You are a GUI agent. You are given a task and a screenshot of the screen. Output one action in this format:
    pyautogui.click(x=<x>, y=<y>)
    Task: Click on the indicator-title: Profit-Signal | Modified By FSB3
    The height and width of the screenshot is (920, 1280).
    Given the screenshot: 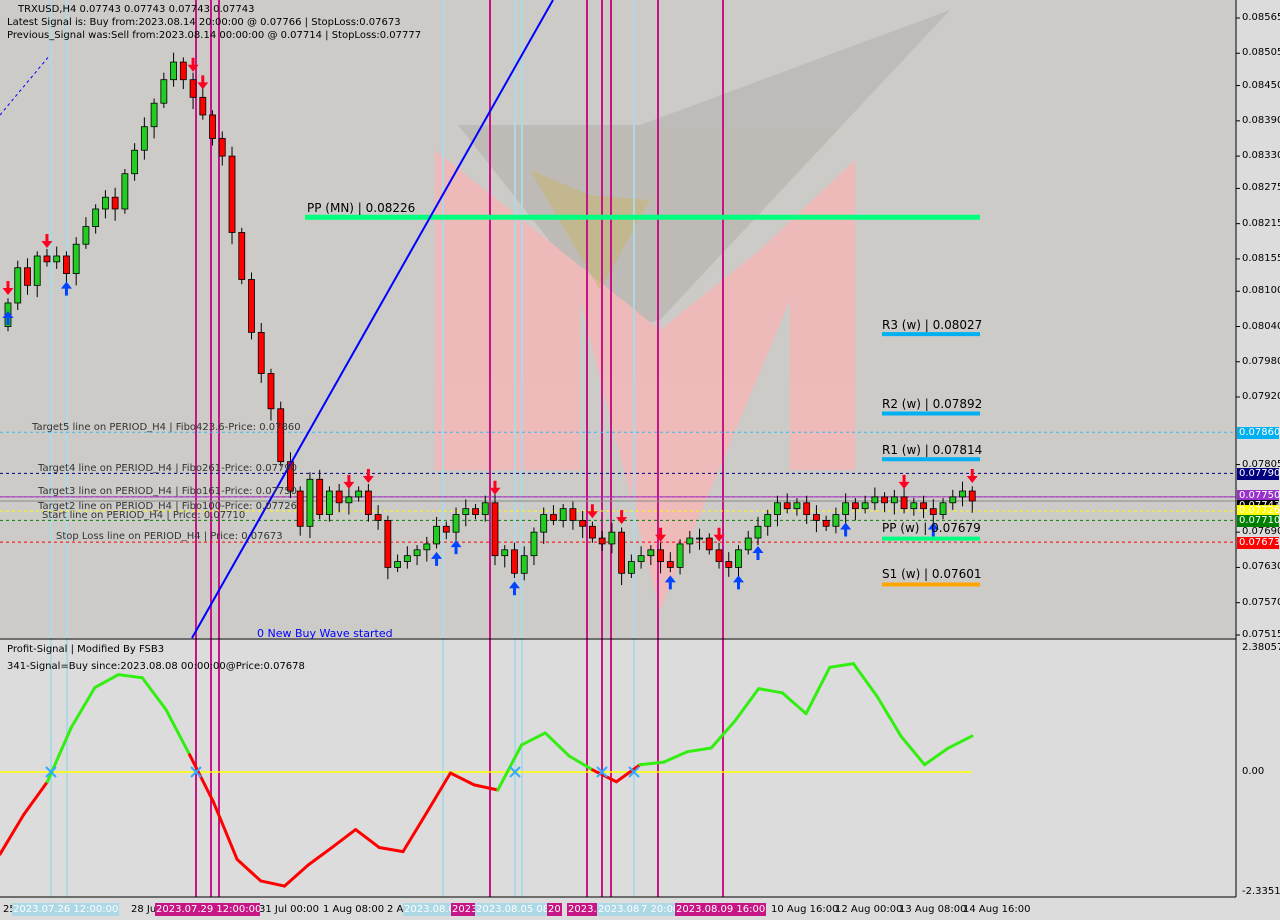 What is the action you would take?
    pyautogui.click(x=86, y=649)
    